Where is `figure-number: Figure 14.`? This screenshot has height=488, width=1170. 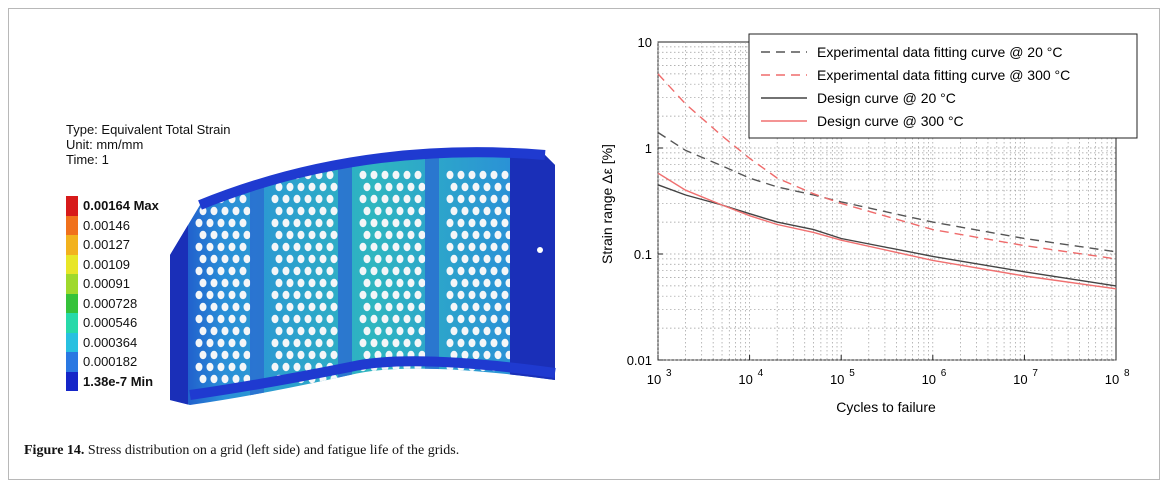
figure-number: Figure 14. is located at coordinates (54, 450).